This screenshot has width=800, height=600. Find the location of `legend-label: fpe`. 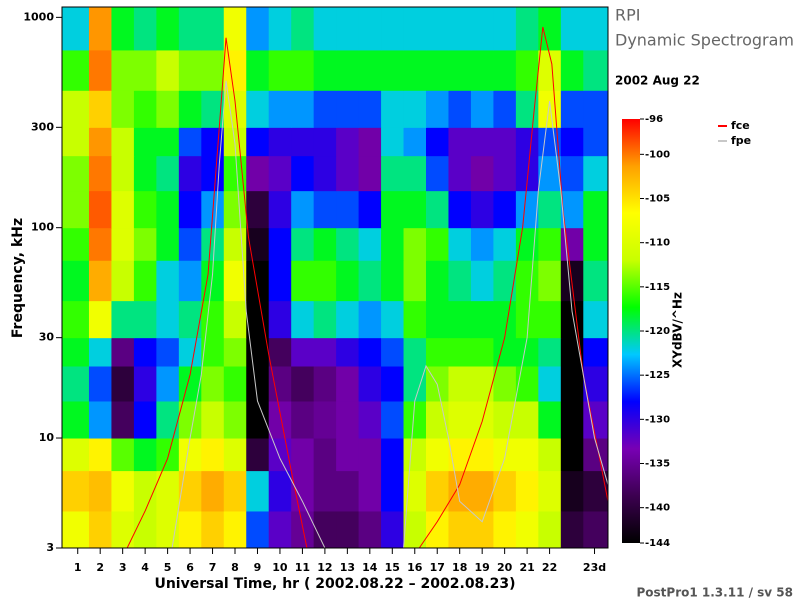

legend-label: fpe is located at coordinates (741, 140).